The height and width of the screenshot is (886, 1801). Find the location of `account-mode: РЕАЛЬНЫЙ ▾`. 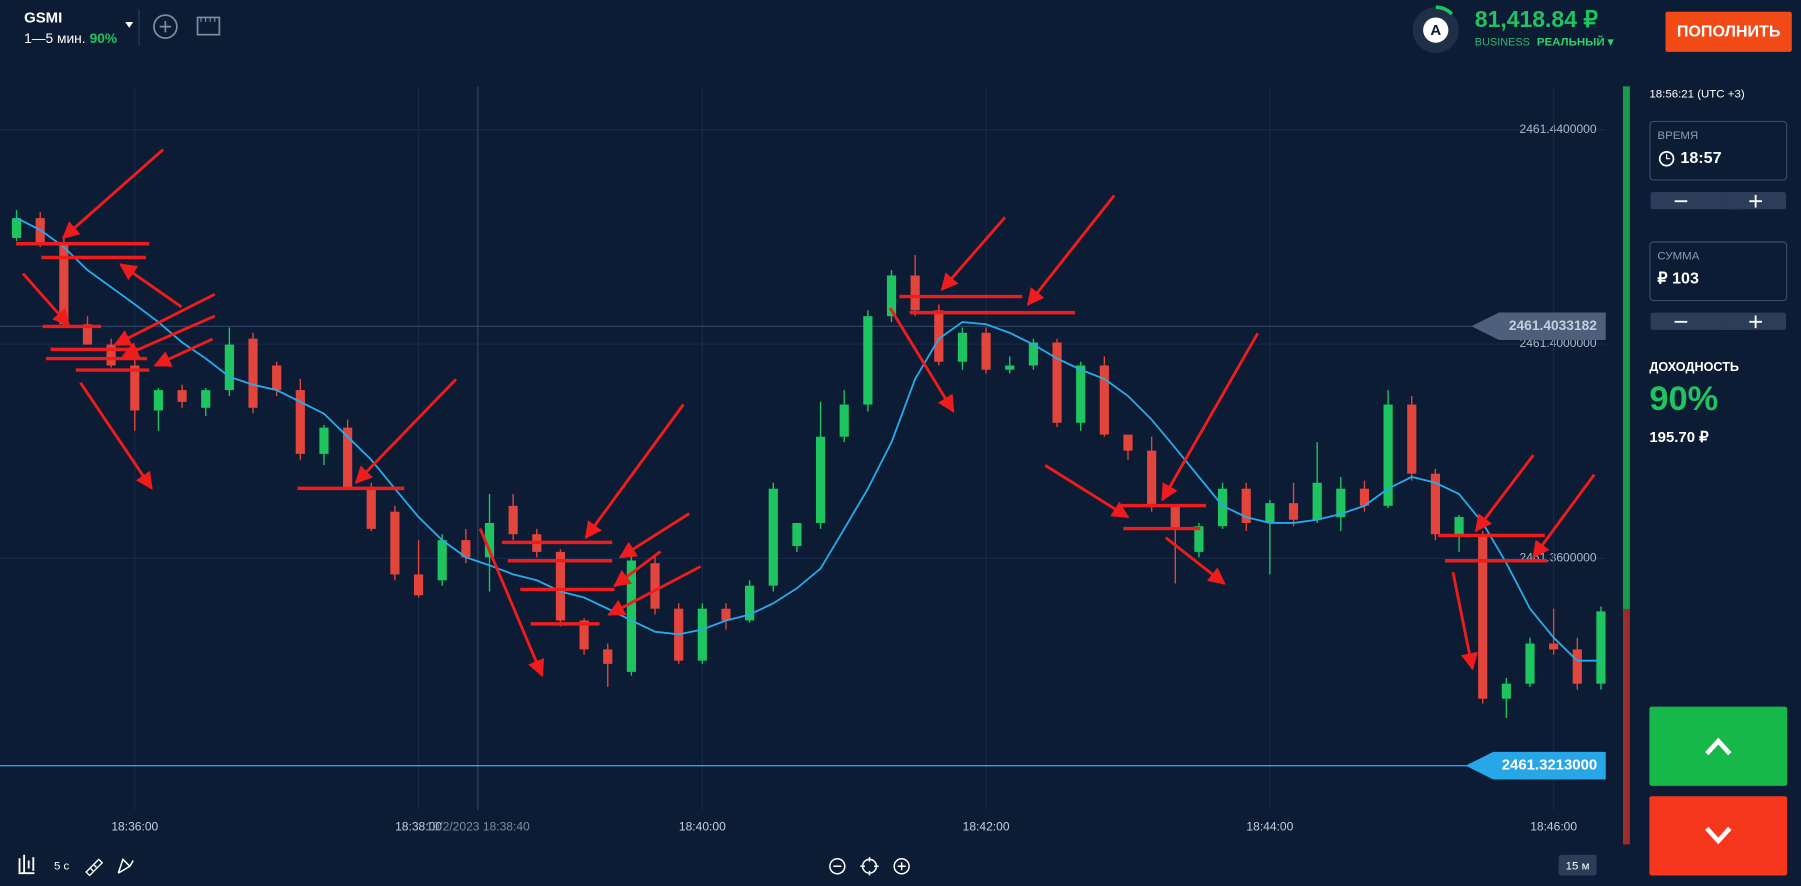

account-mode: РЕАЛЬНЫЙ ▾ is located at coordinates (1575, 42).